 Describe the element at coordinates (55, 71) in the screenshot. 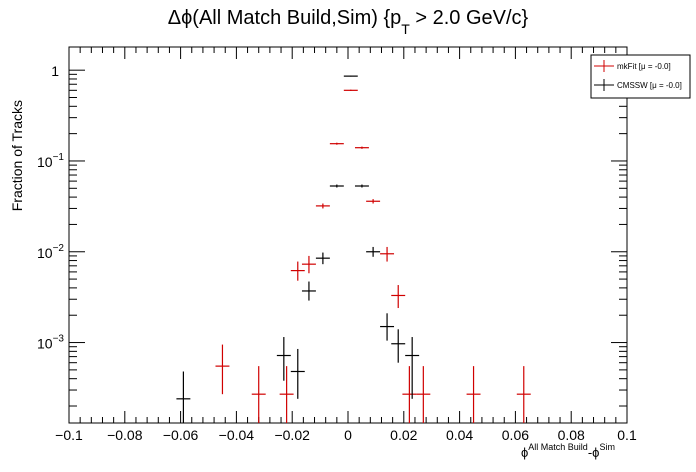

I see `y-tick-label: 1` at that location.